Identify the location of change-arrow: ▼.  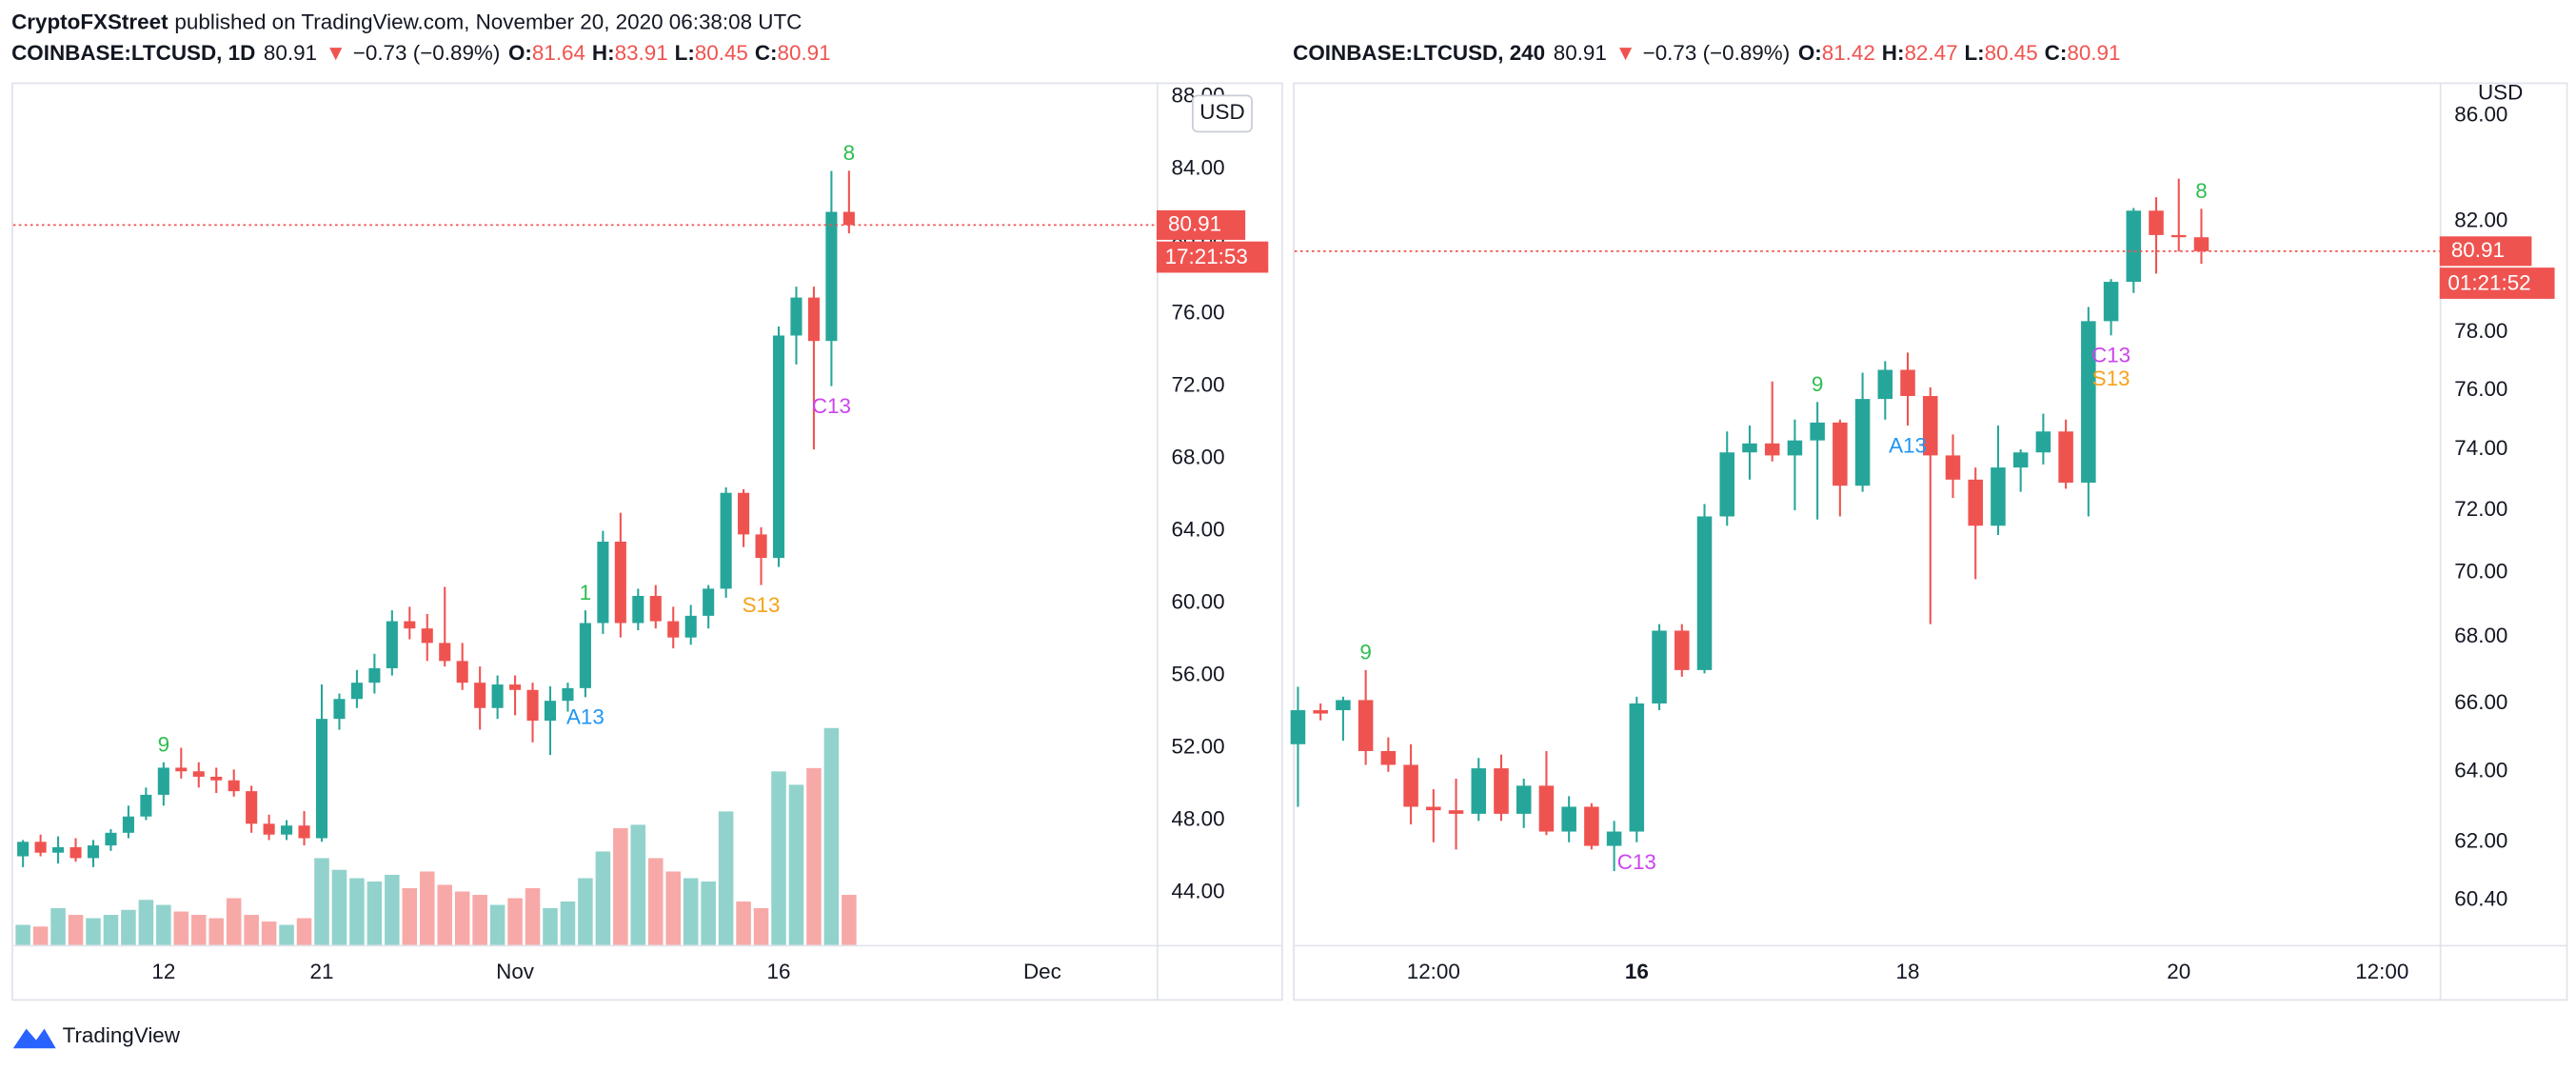
(1625, 53).